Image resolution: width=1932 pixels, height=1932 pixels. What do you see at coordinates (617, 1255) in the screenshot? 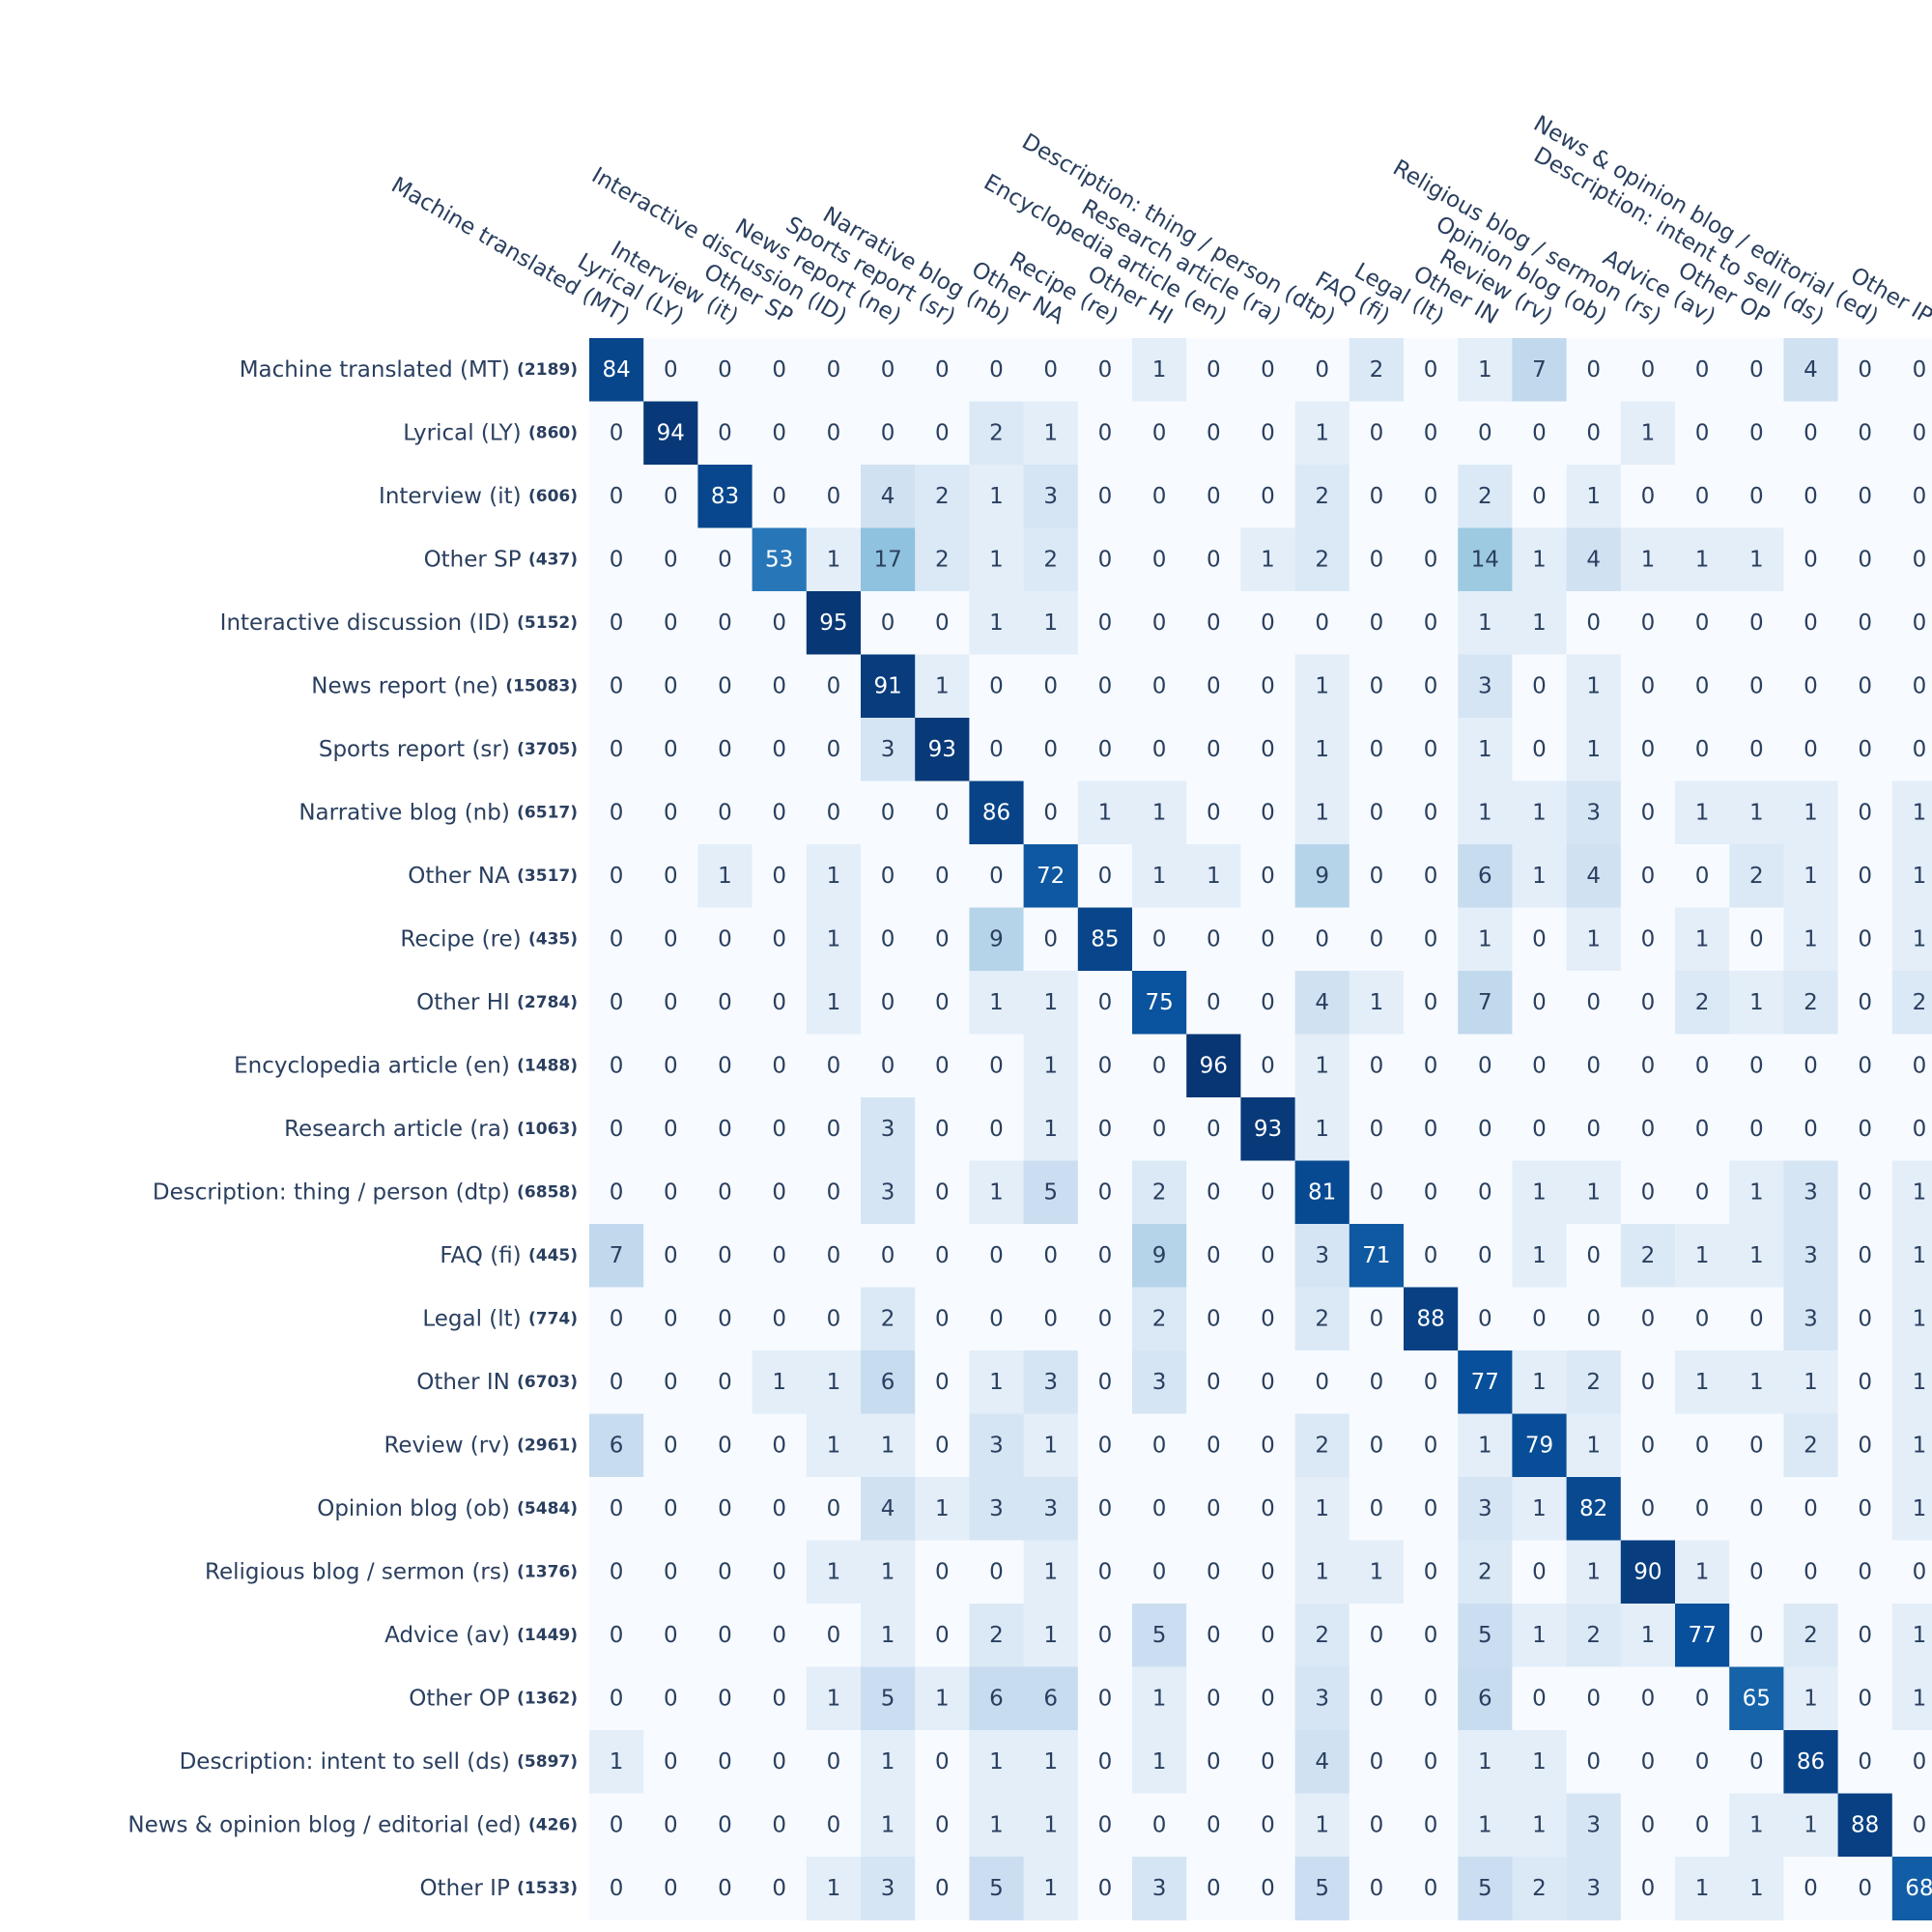
I see `cell-value-label: 7` at bounding box center [617, 1255].